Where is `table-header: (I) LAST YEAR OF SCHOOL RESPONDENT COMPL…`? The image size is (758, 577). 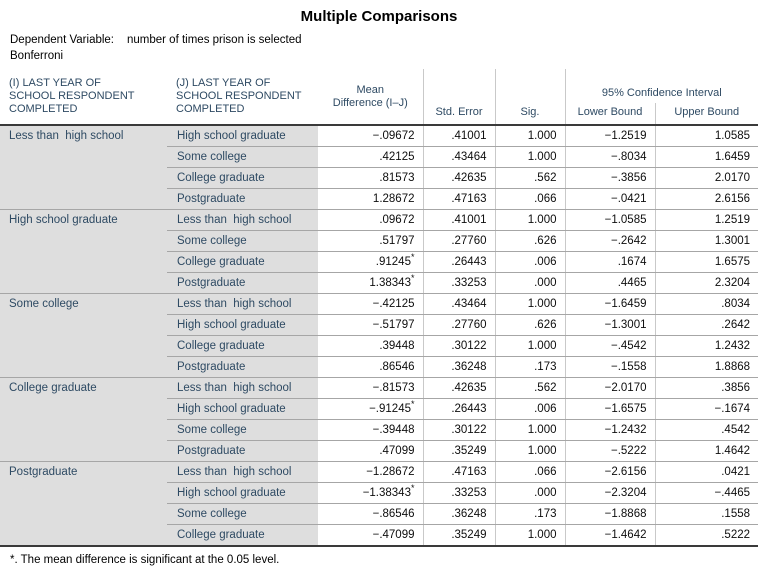
table-header: (I) LAST YEAR OF SCHOOL RESPONDENT COMPL… is located at coordinates (379, 97).